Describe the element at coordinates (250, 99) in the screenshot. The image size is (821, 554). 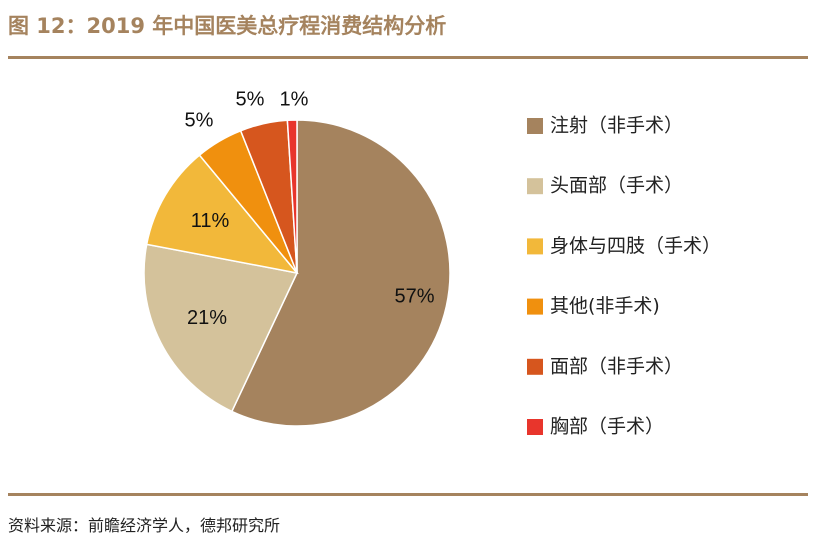
I see `pie-label-5: 5%` at that location.